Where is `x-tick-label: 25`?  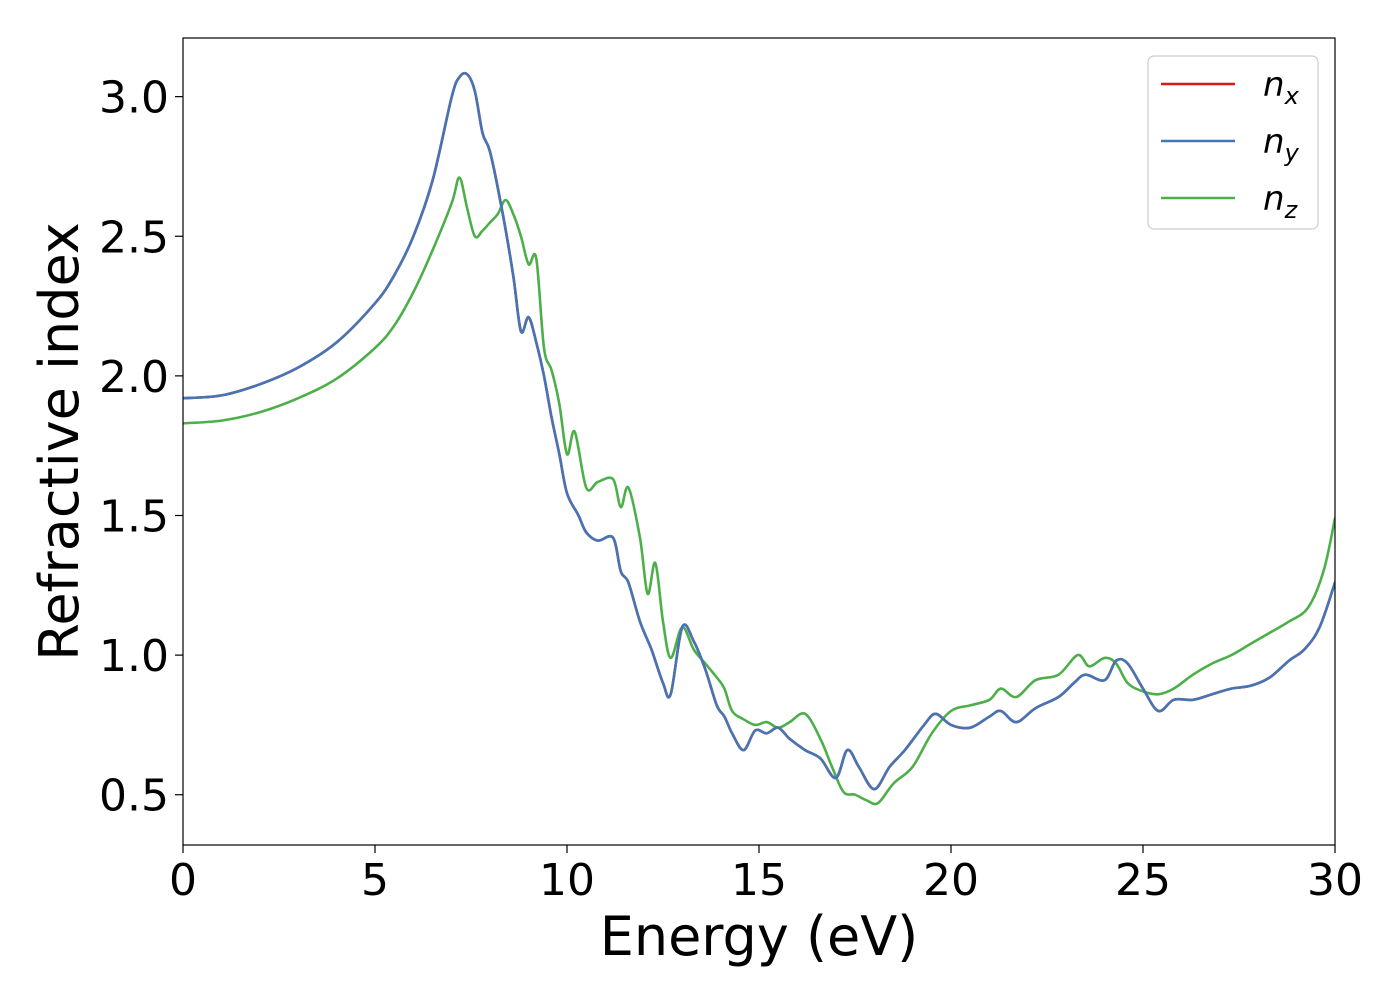 x-tick-label: 25 is located at coordinates (1143, 880).